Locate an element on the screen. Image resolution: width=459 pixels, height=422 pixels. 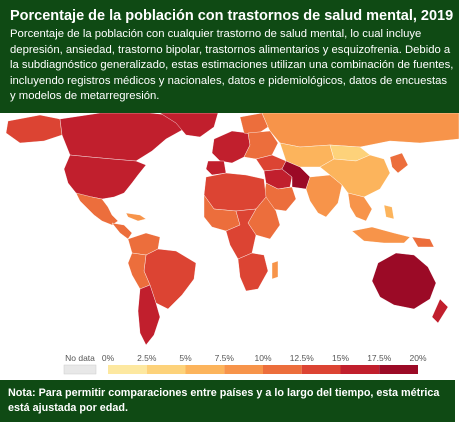
region-western-europe is located at coordinates (231, 147).